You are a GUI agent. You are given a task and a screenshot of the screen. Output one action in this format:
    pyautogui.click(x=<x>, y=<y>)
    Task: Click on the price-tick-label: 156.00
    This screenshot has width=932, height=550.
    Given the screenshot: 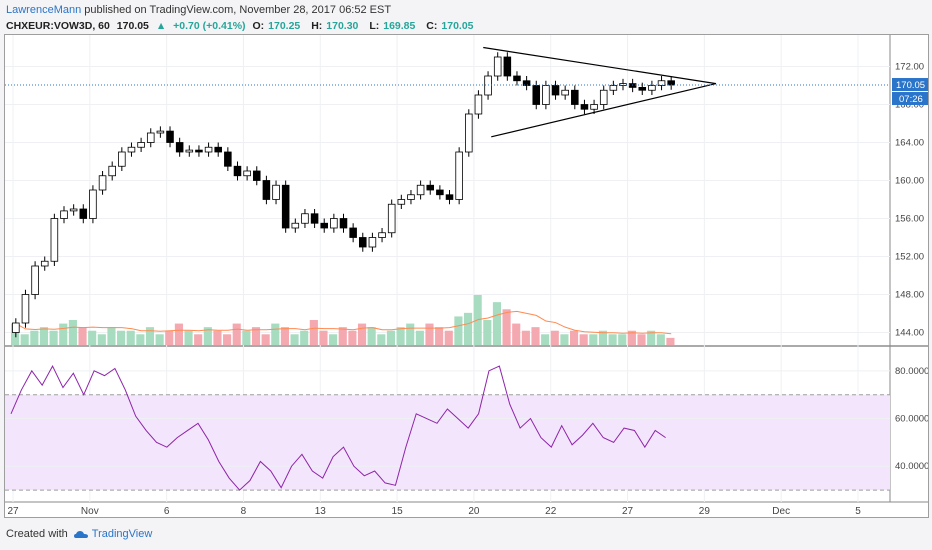 What is the action you would take?
    pyautogui.click(x=909, y=219)
    